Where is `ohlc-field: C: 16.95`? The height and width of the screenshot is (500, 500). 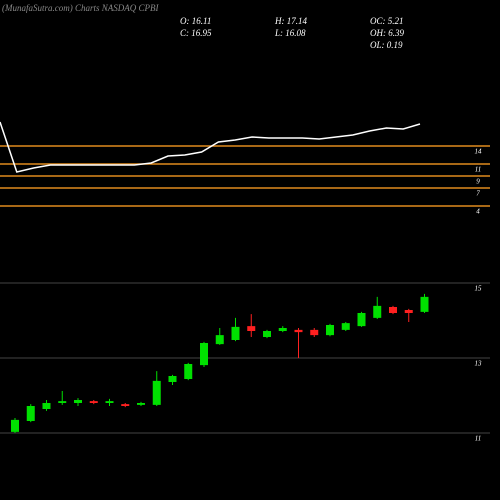 ohlc-field: C: 16.95 is located at coordinates (196, 33).